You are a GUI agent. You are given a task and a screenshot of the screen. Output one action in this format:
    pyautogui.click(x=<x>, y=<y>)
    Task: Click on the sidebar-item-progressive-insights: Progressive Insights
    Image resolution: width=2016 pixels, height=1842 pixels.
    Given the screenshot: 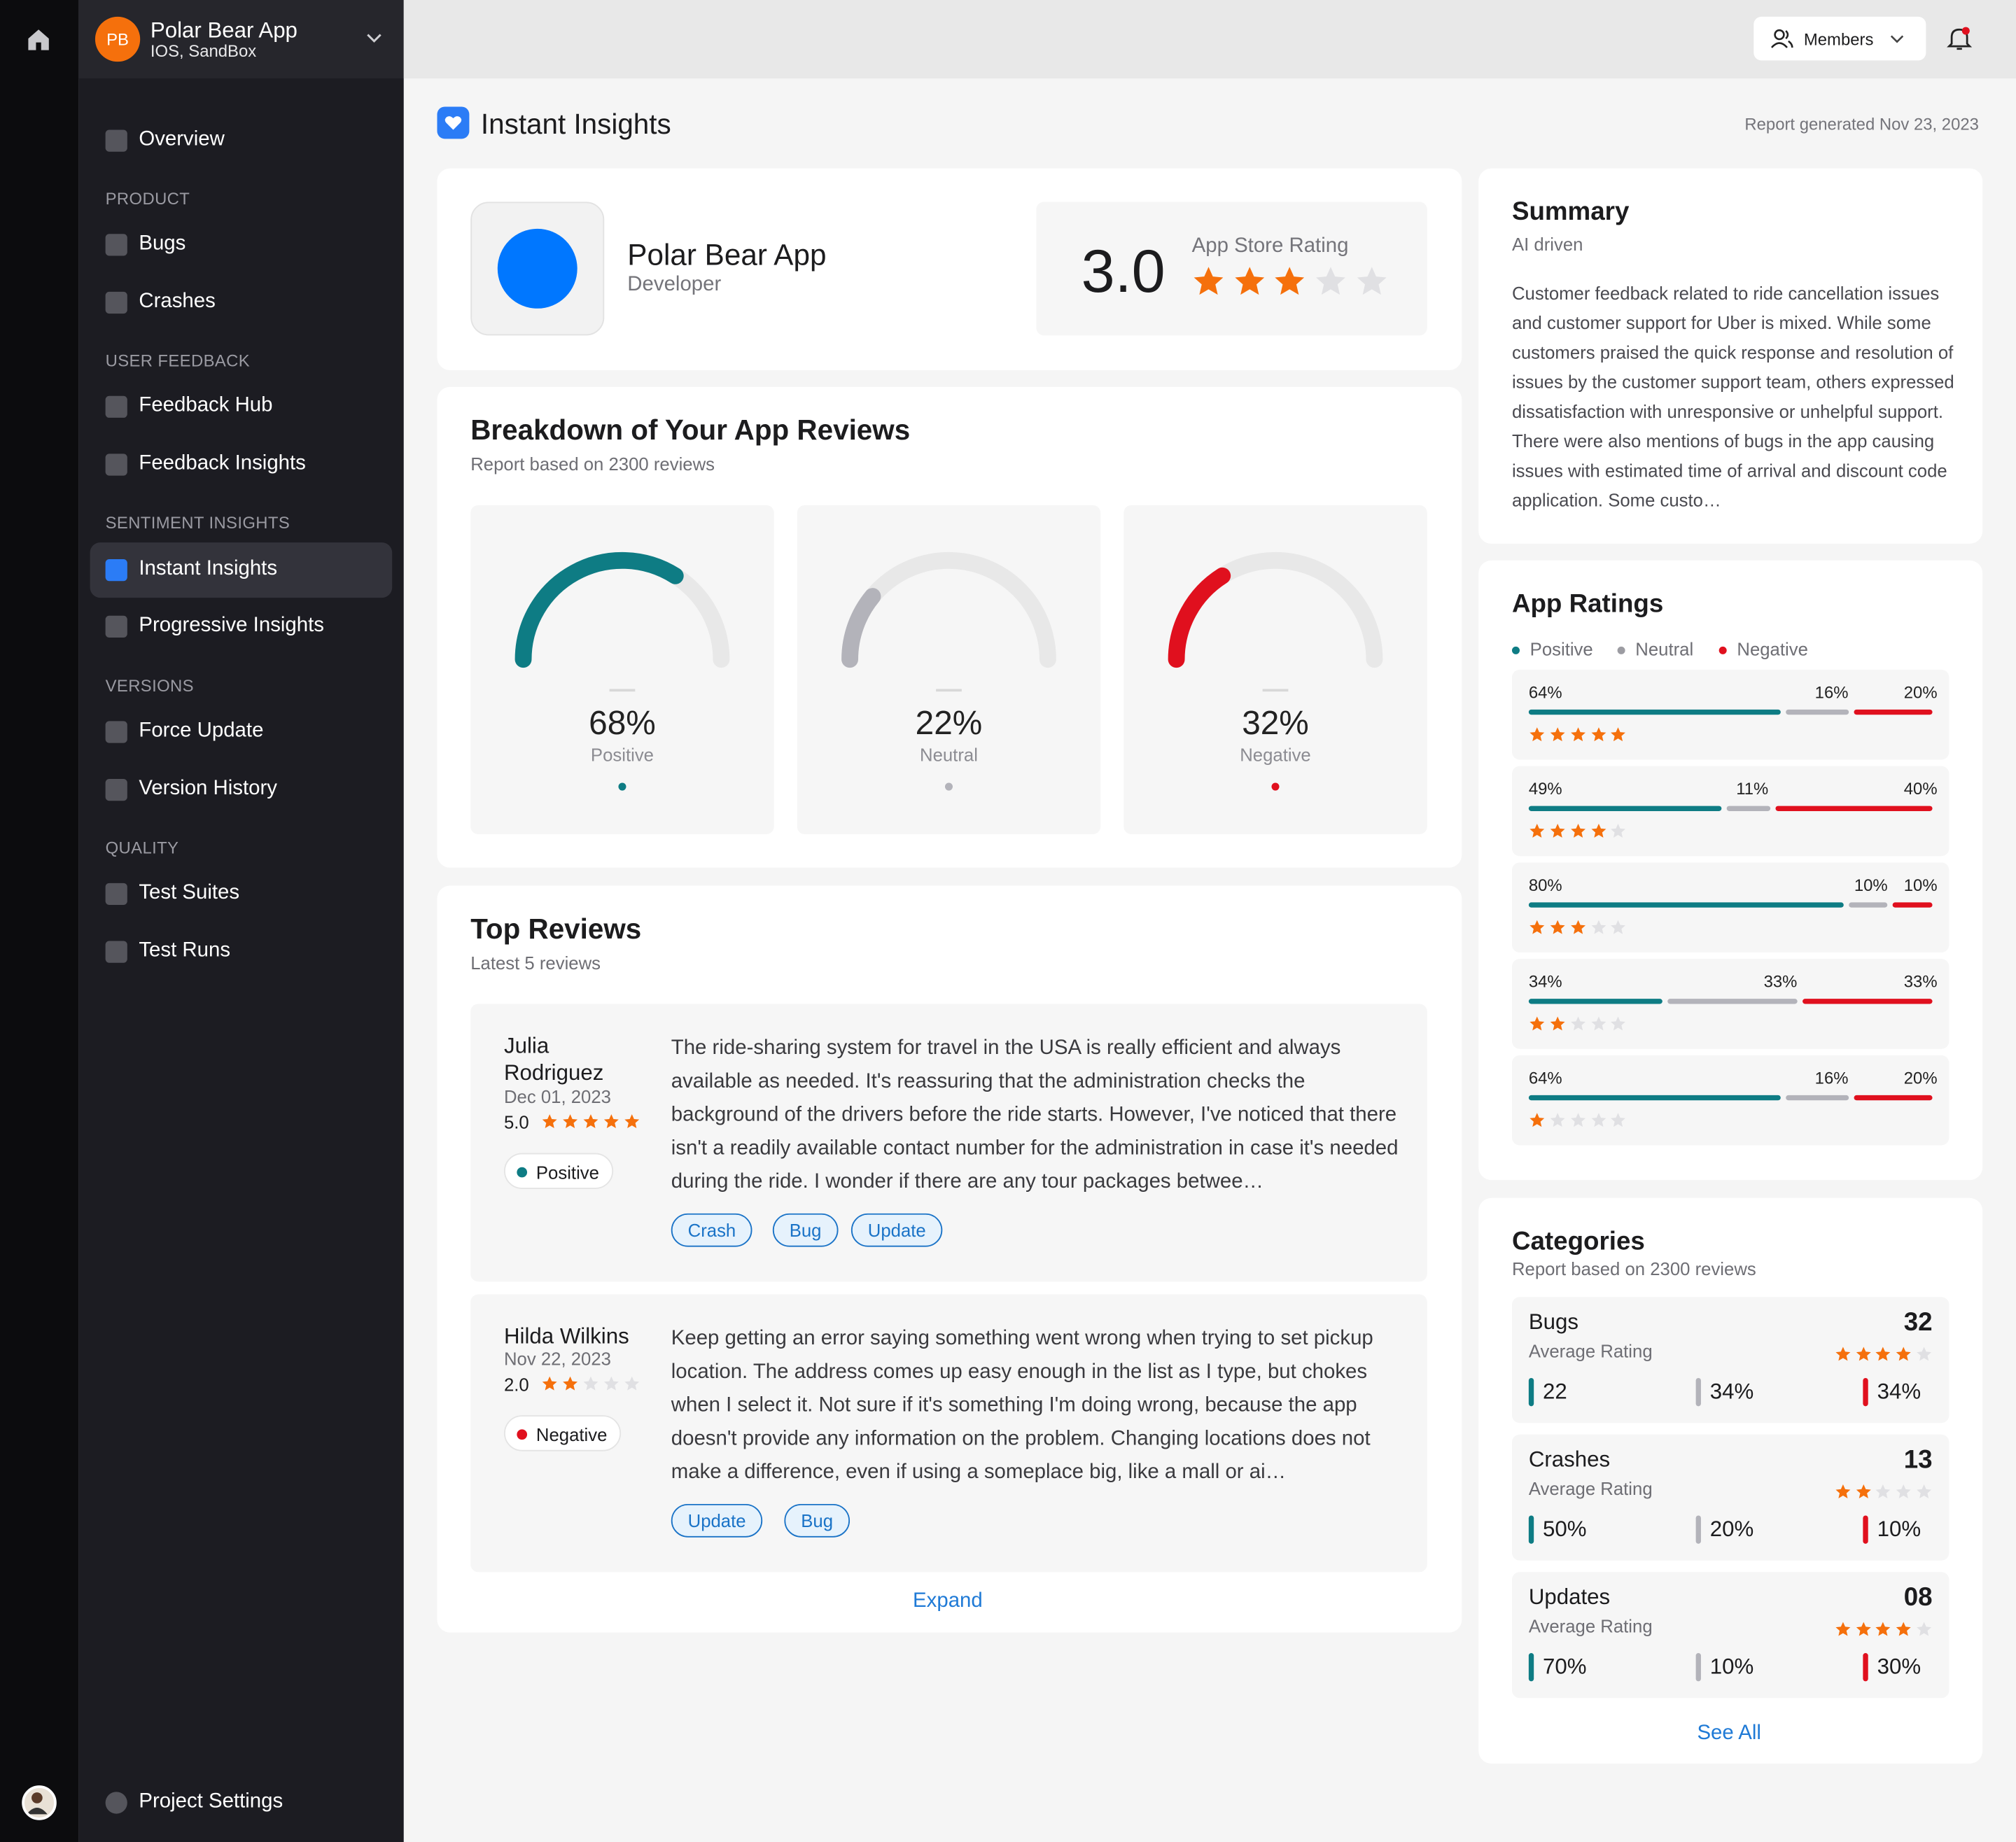 What is the action you would take?
    pyautogui.click(x=241, y=626)
    